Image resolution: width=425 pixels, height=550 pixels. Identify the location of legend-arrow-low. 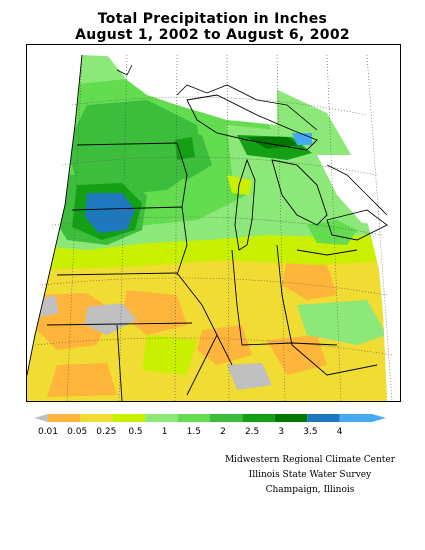
(41, 418).